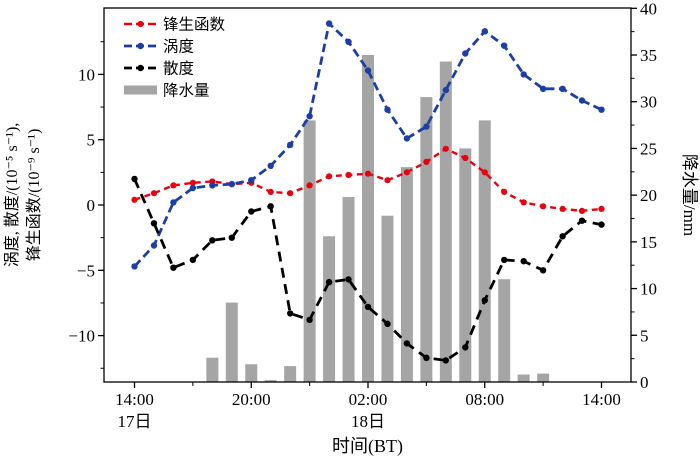 The width and height of the screenshot is (700, 471). What do you see at coordinates (601, 399) in the screenshot?
I see `x-tick-label: 14:00` at bounding box center [601, 399].